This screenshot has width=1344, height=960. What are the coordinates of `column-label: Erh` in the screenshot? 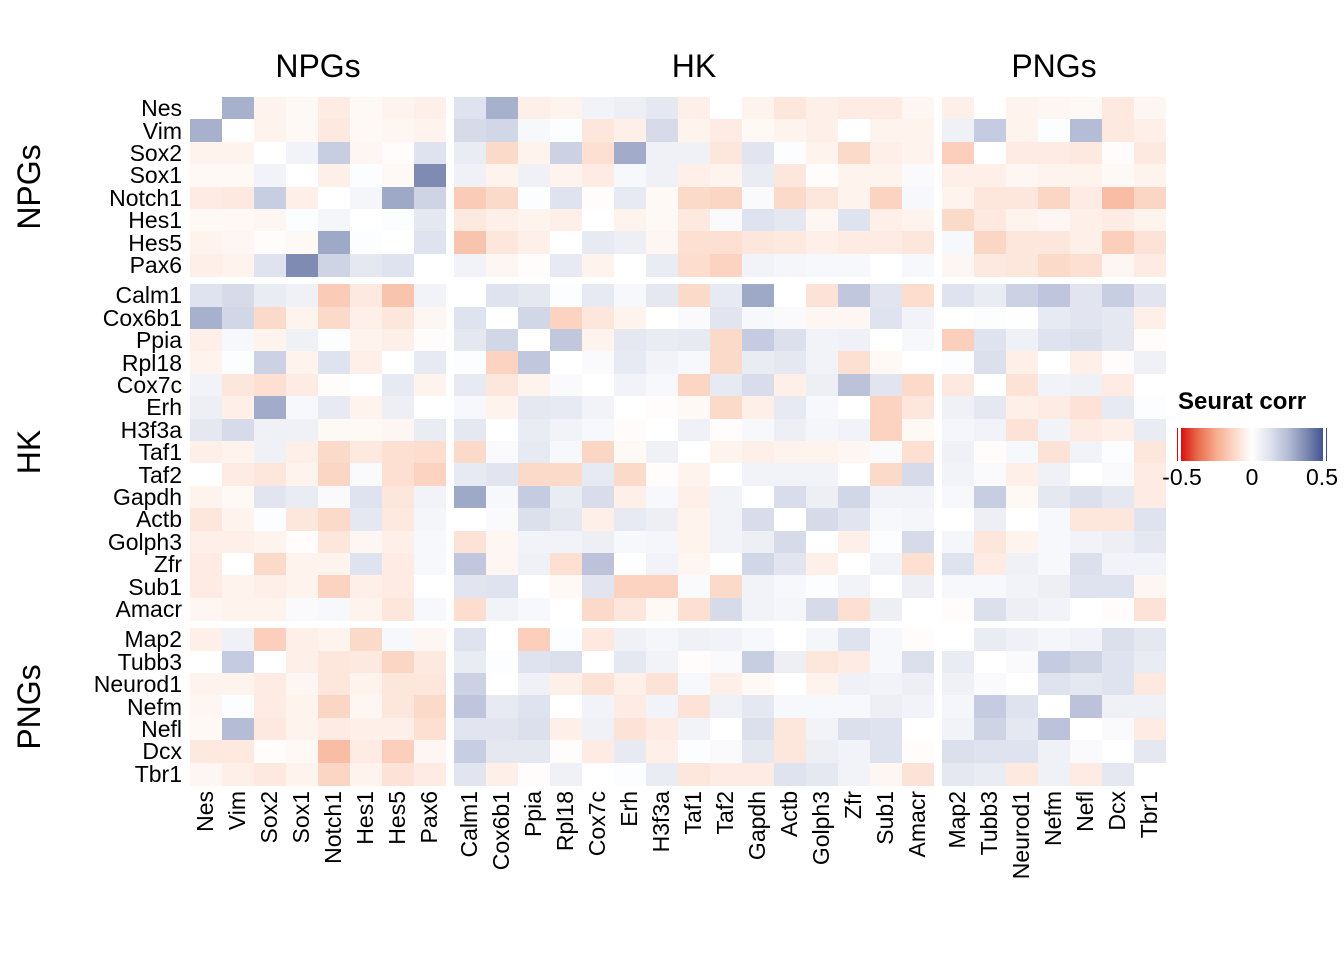 It's located at (629, 809).